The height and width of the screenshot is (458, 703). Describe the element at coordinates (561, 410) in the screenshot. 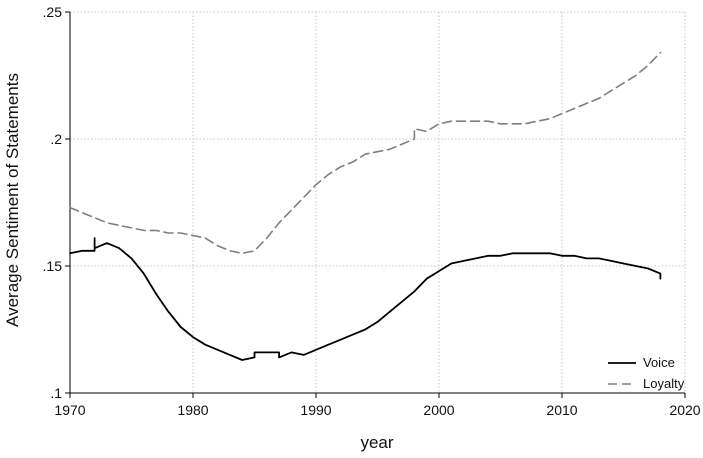

I see `x-tick-label: 2010` at that location.